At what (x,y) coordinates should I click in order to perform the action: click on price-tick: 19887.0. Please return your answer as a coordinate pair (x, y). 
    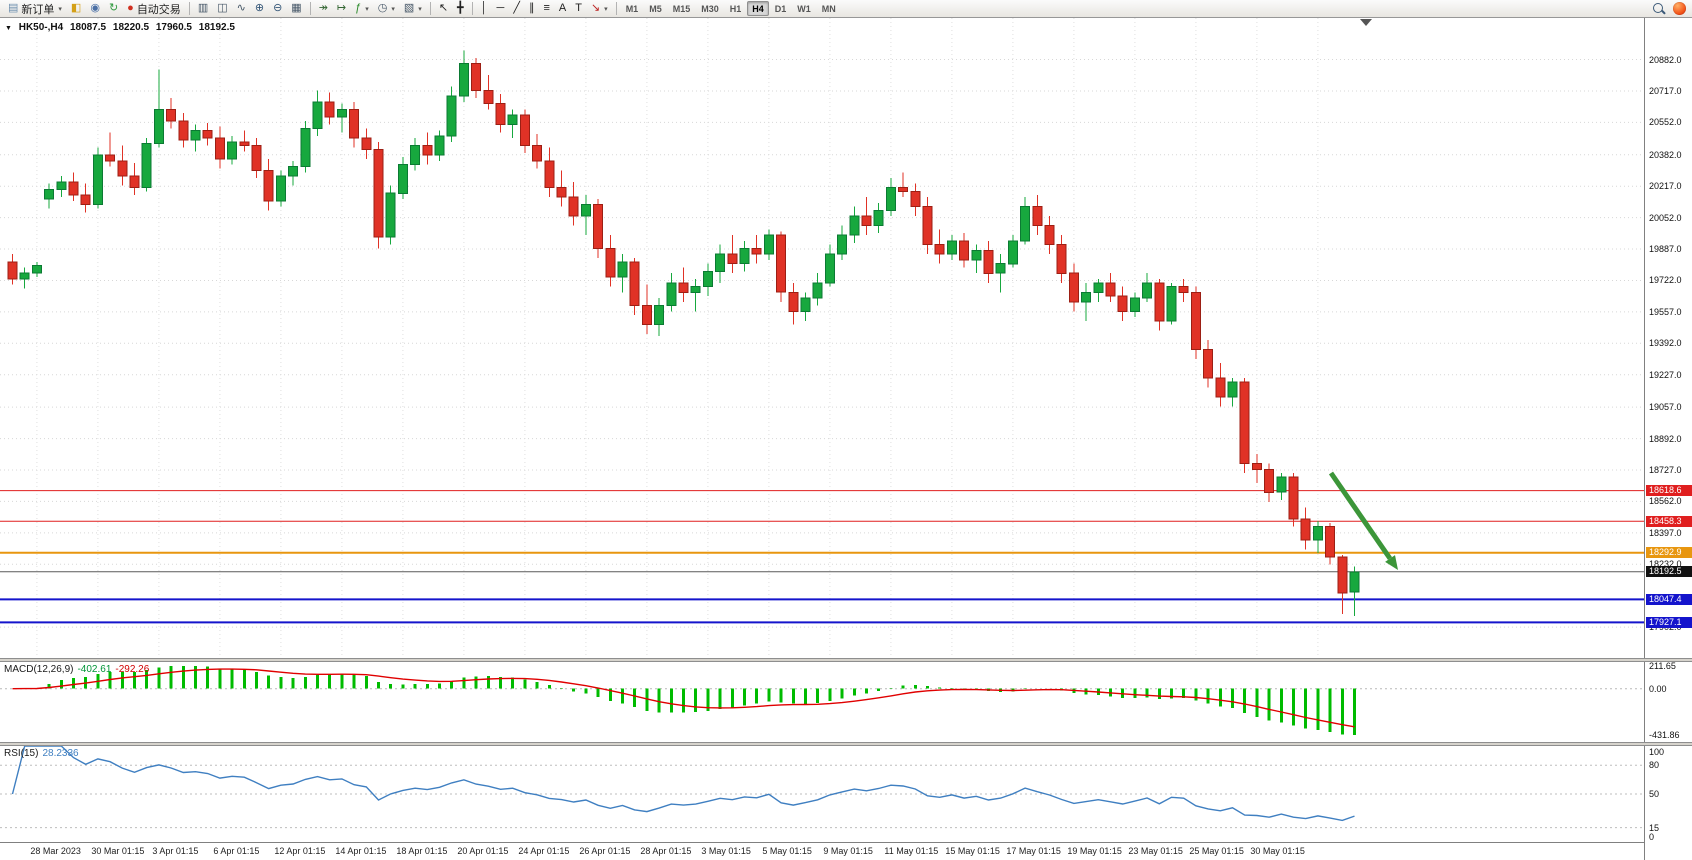
    Looking at the image, I should click on (1665, 249).